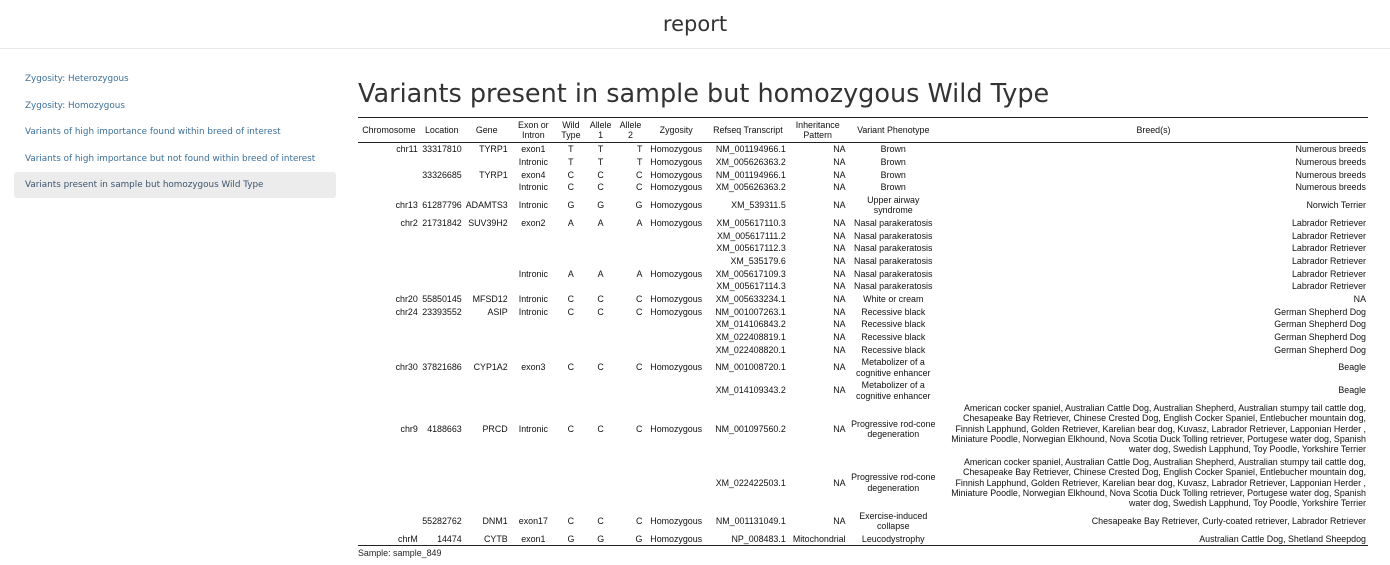  I want to click on sample-note: Sample: sample_849, so click(400, 553).